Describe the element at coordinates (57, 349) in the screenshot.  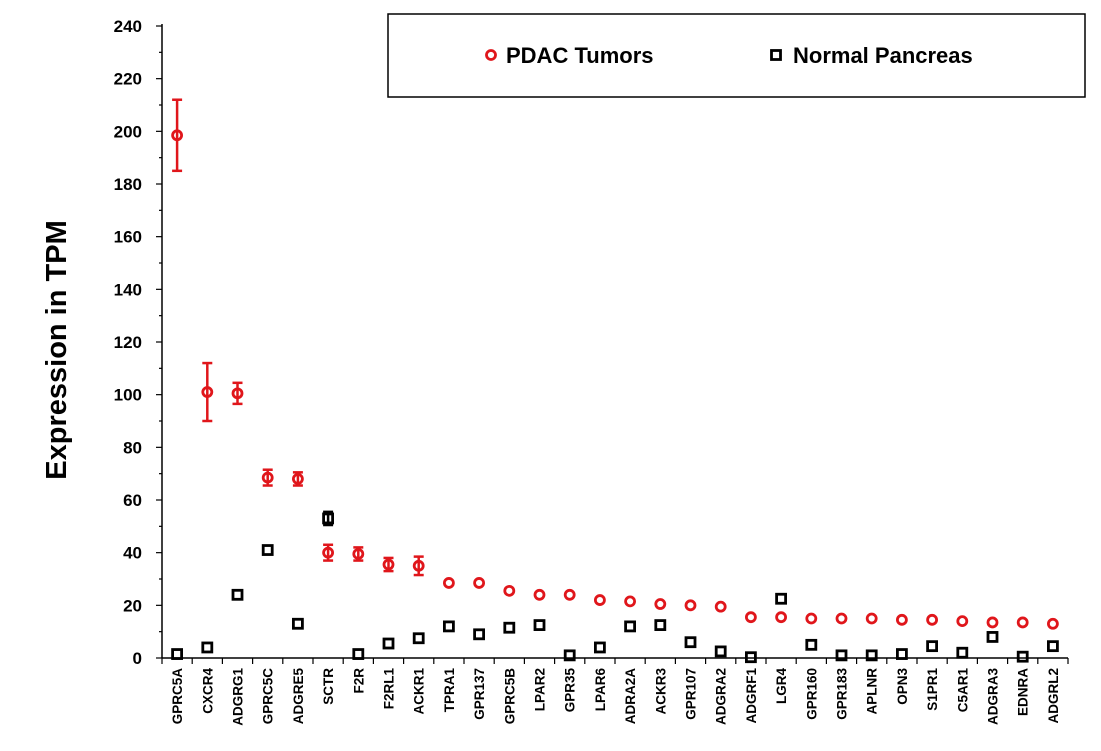
I see `y-axis-label: Expression in TPM` at that location.